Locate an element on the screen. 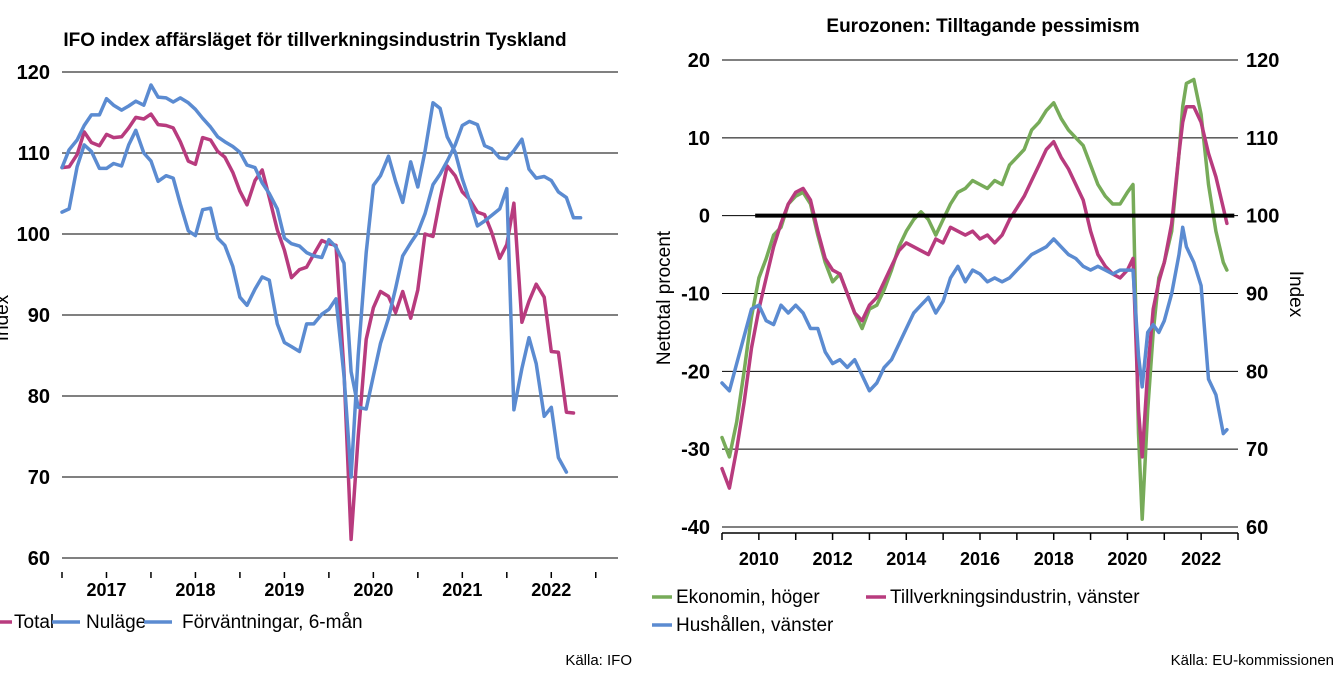 This screenshot has height=696, width=1342. eurozone-right-tick-label: 70 is located at coordinates (1257, 450).